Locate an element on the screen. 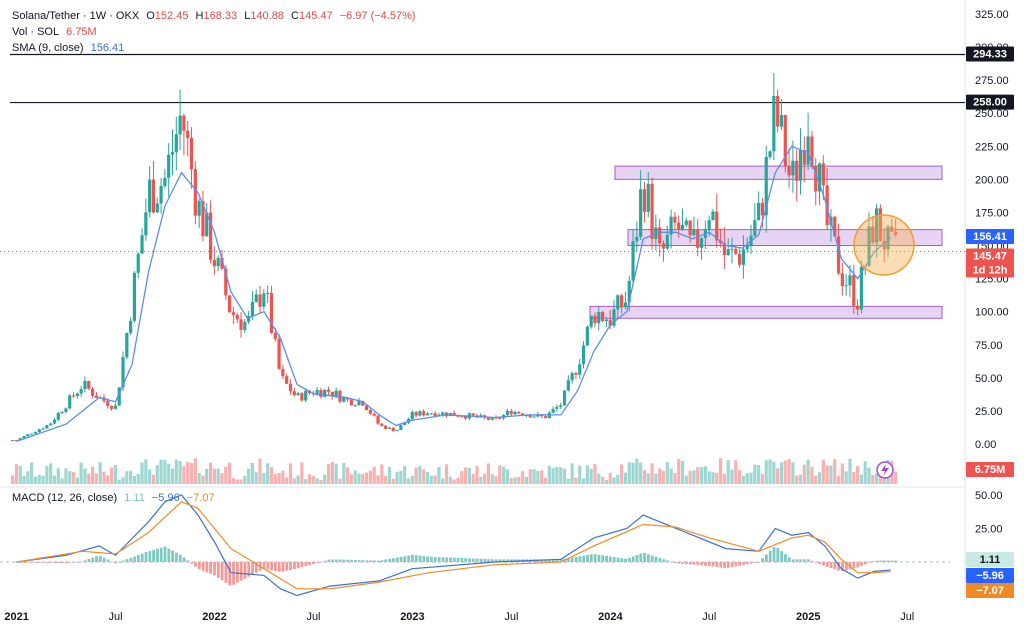  macd-axis: 50.00 25.00 is located at coordinates (989, 513).